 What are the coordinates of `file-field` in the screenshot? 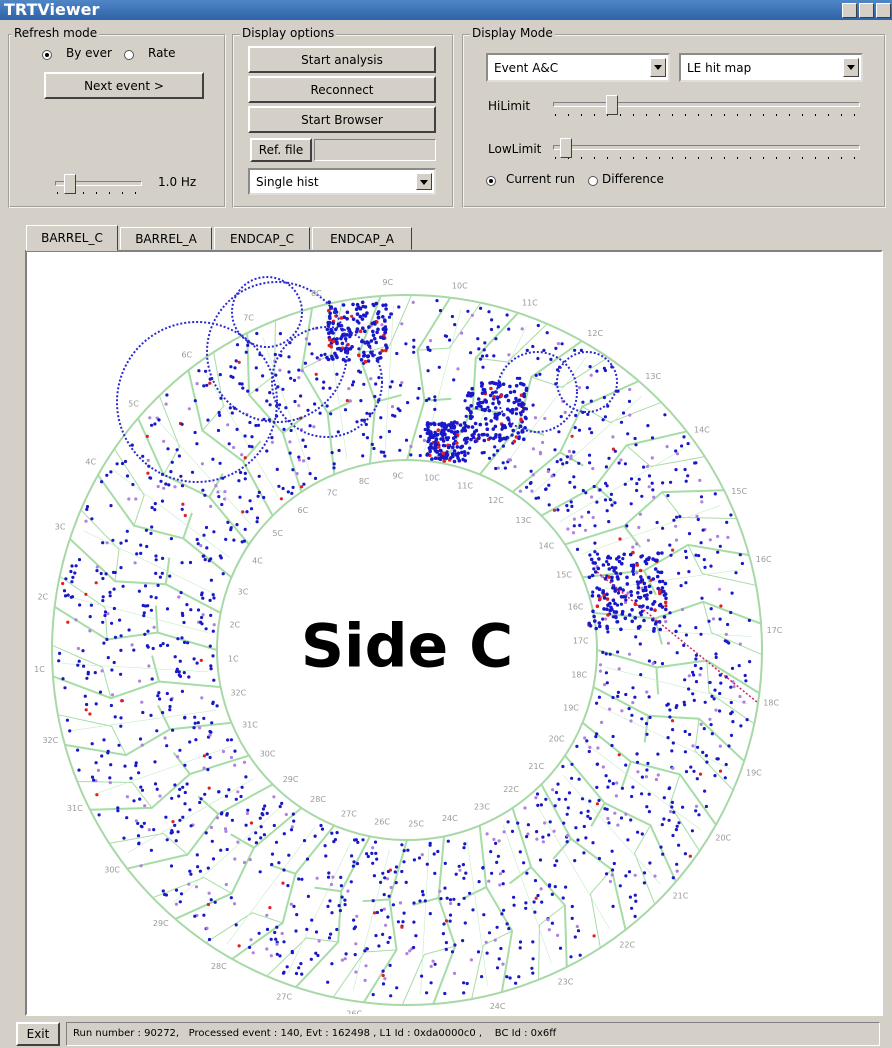 It's located at (375, 150).